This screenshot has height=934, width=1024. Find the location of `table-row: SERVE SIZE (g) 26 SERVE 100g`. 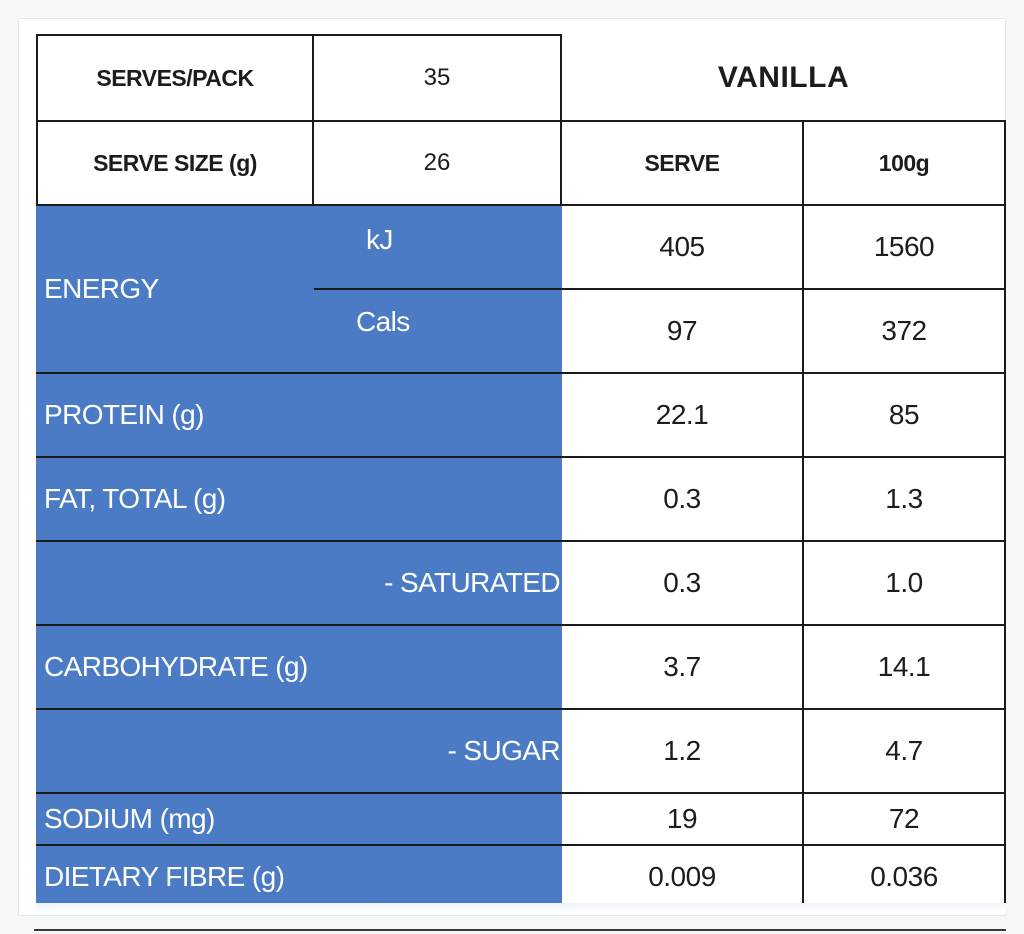

table-row: SERVE SIZE (g) 26 SERVE 100g is located at coordinates (521, 163).